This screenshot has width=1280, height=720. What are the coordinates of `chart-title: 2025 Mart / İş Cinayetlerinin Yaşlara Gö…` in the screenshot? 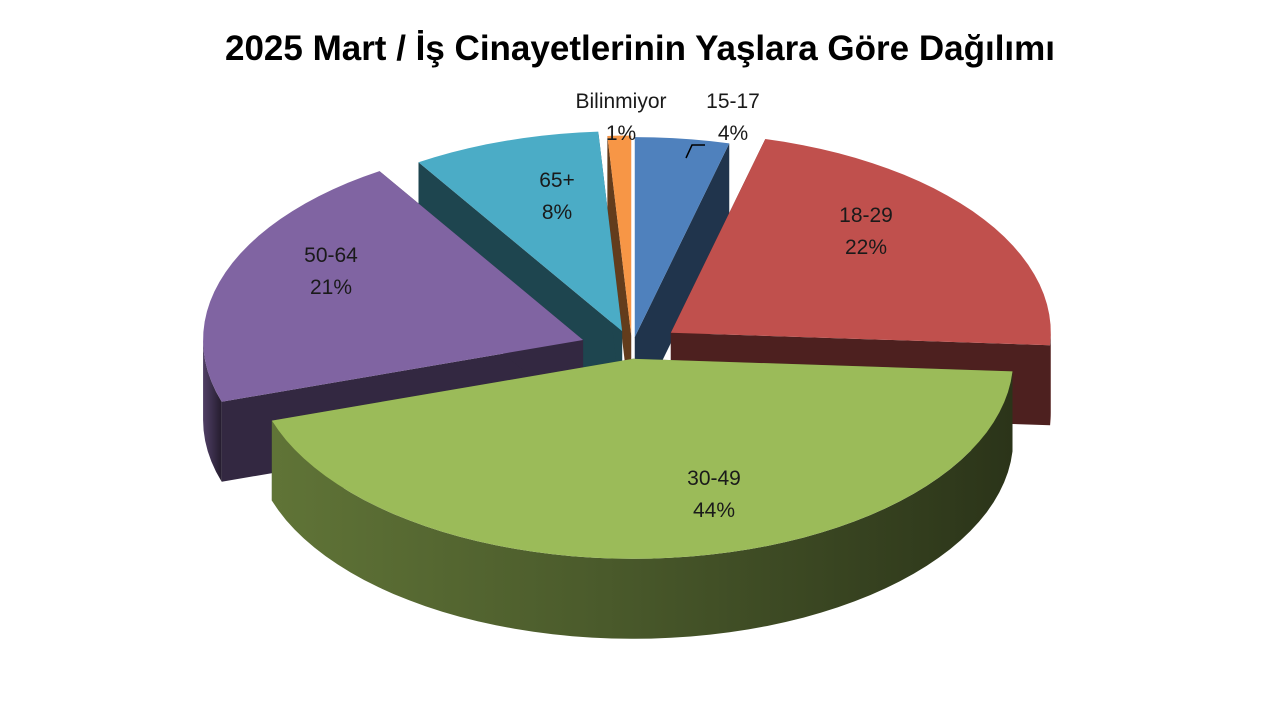 It's located at (639, 48).